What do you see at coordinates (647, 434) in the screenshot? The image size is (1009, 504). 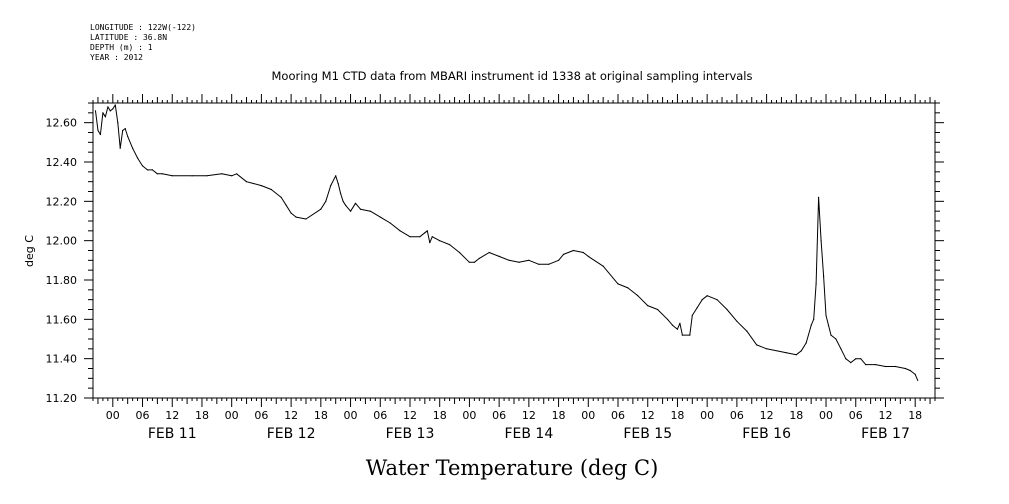 I see `x-day-label: FEB 15` at bounding box center [647, 434].